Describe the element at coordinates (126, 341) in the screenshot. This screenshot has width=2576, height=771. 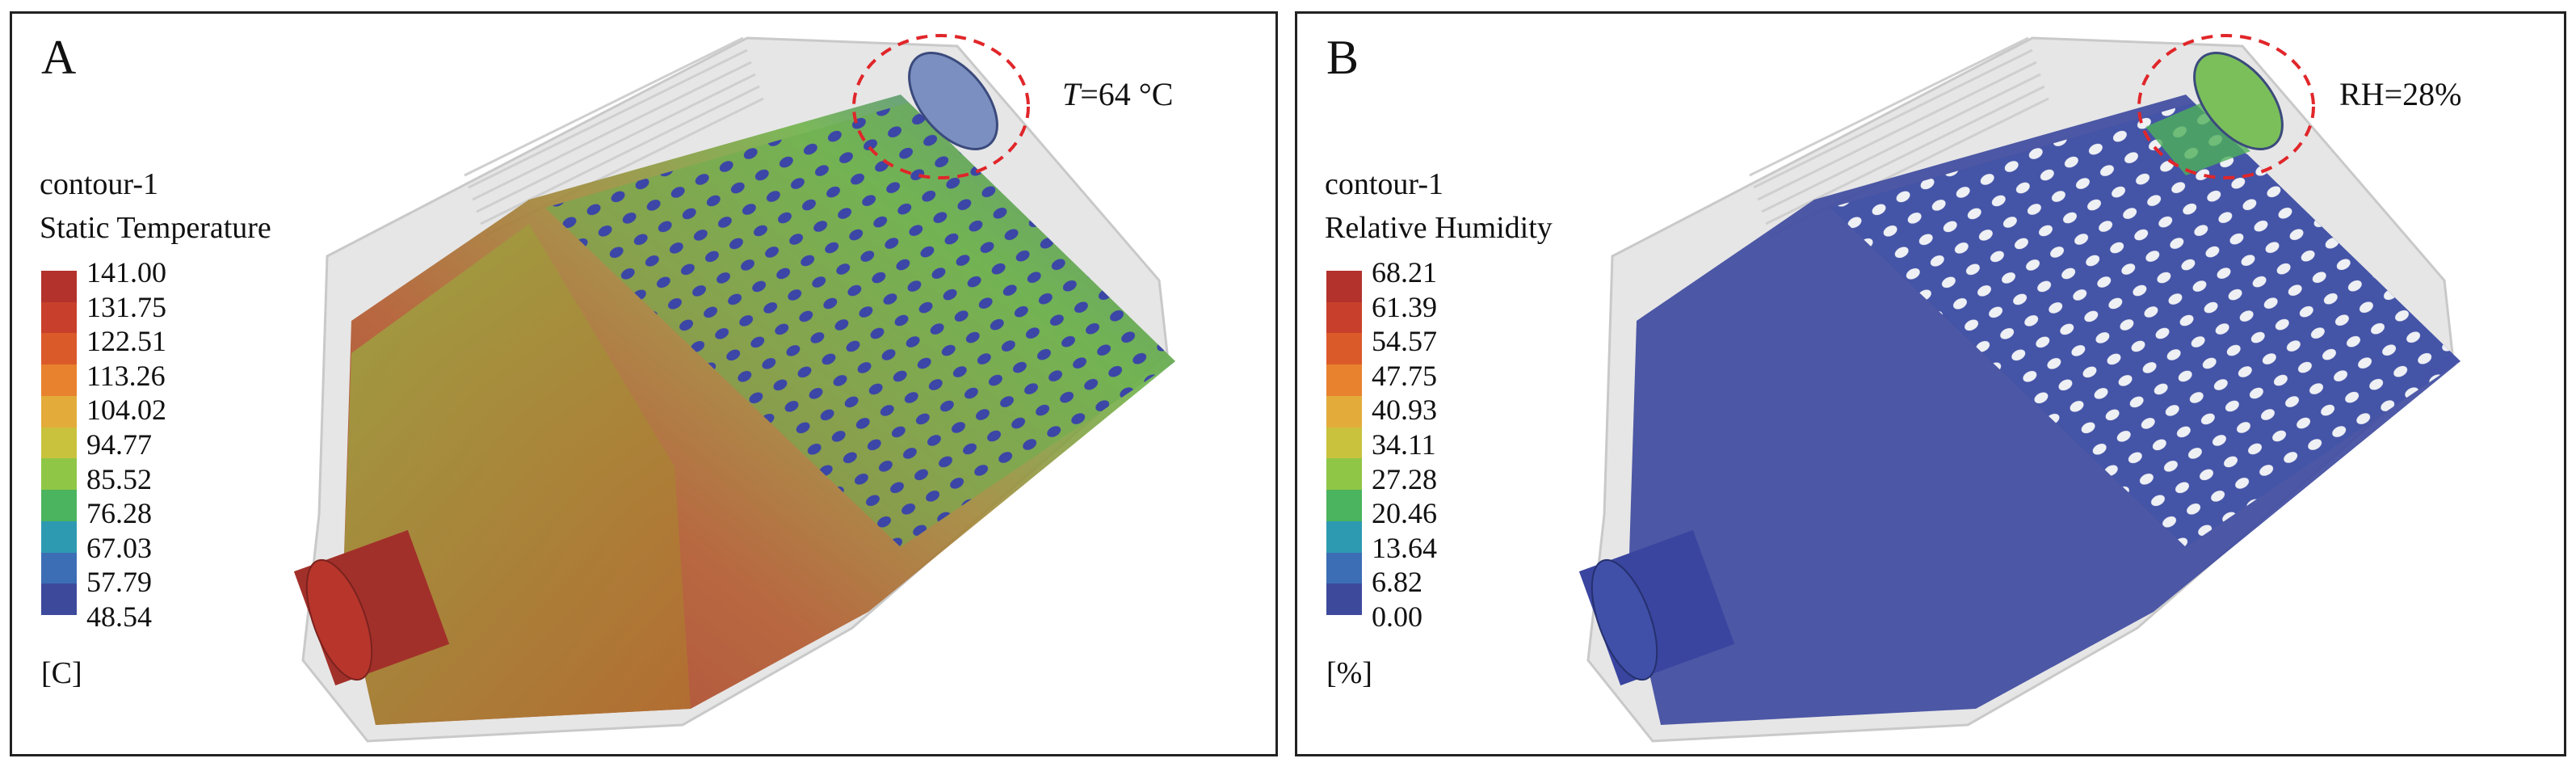
I see `colorbar-tick-label: 122.51` at that location.